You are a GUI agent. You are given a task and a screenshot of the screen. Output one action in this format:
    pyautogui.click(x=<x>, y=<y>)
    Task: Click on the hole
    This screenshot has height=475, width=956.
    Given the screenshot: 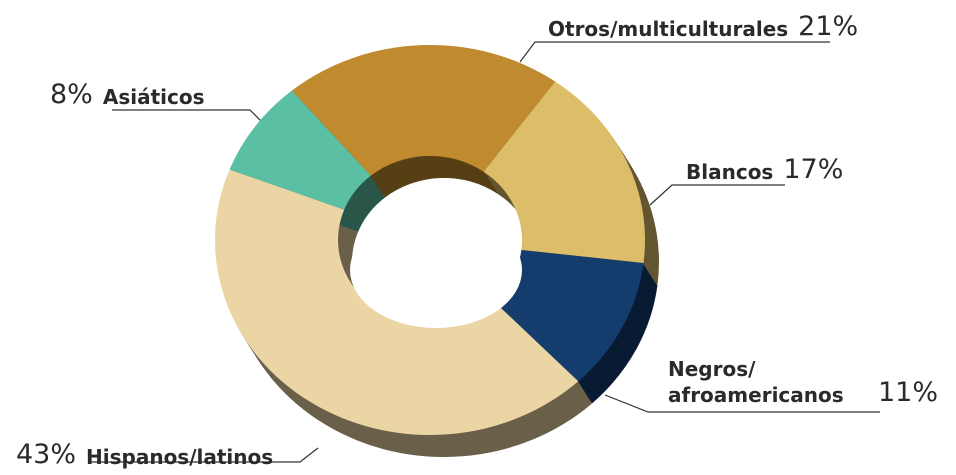 What is the action you would take?
    pyautogui.click(x=436, y=270)
    